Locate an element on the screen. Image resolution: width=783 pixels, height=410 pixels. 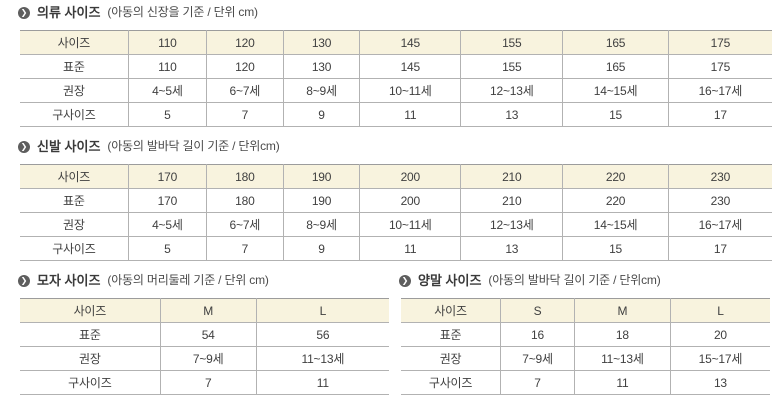
table-row: 표준 16 18 20 is located at coordinates (585, 334).